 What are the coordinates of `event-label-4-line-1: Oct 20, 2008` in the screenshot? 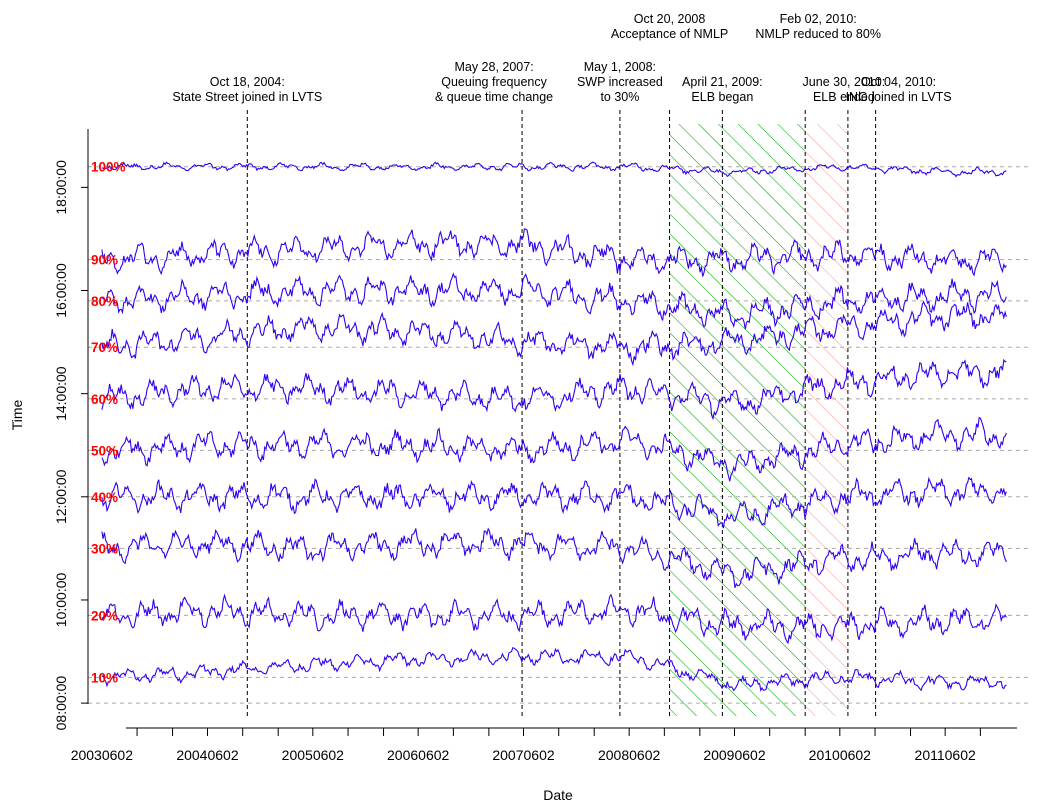 It's located at (670, 19).